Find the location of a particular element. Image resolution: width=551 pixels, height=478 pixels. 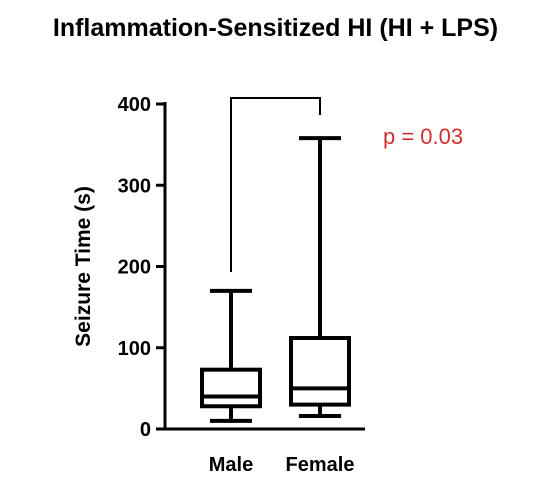

y-tick-label: 300 is located at coordinates (134, 186).